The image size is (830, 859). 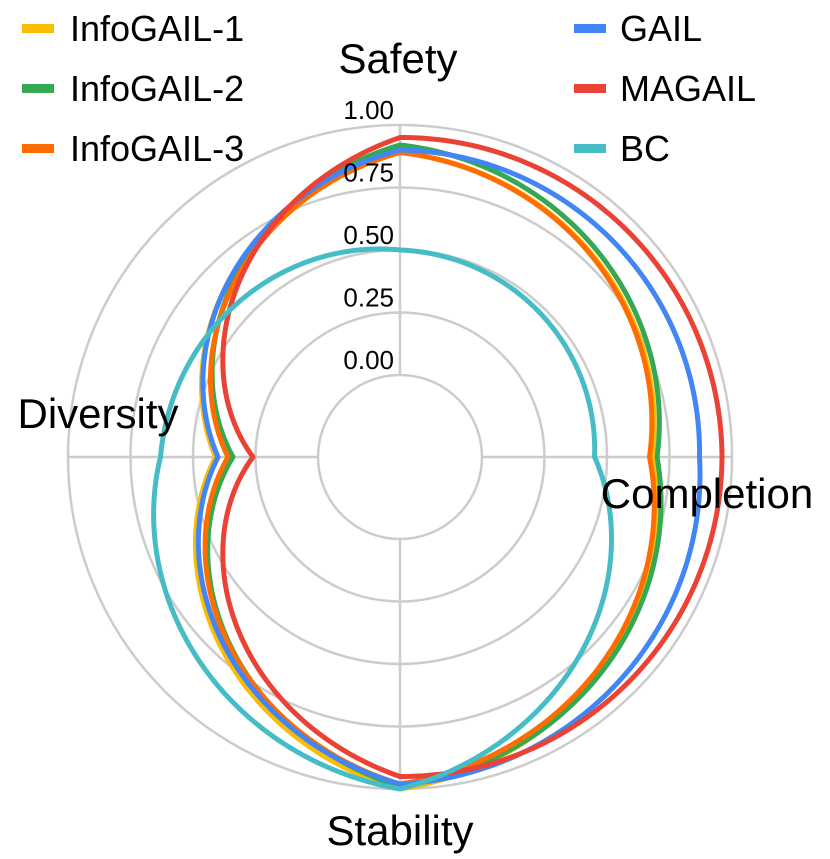 What do you see at coordinates (157, 148) in the screenshot?
I see `legend-label: InfoGAIL-3` at bounding box center [157, 148].